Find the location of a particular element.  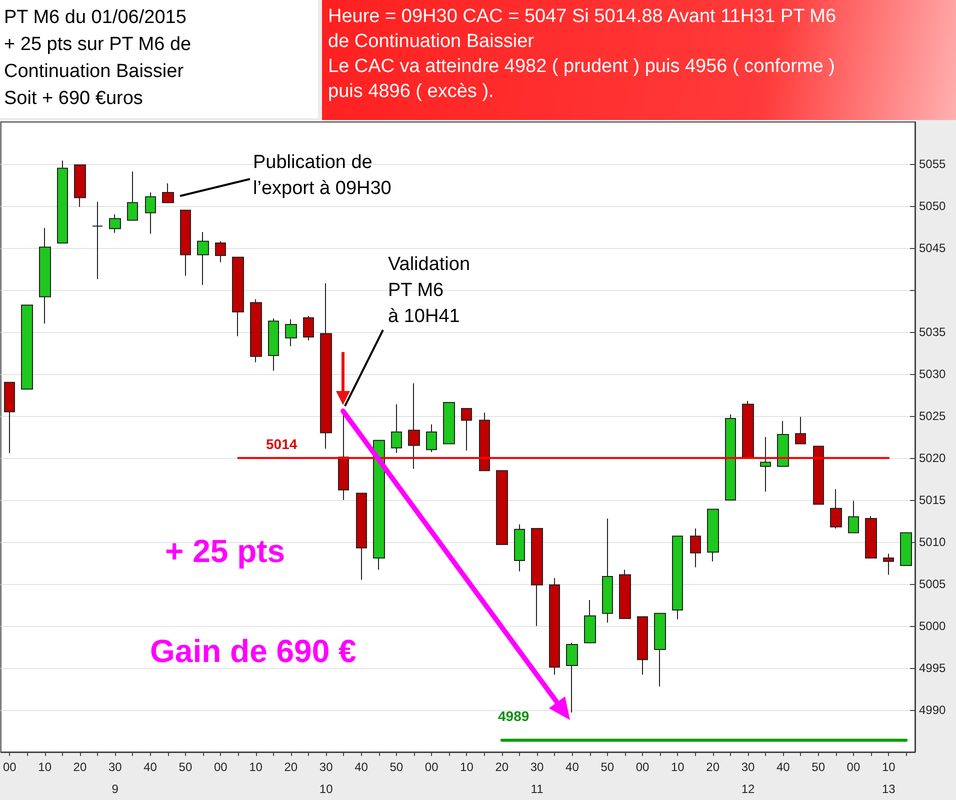

y-tick-label: 5015 is located at coordinates (932, 500).